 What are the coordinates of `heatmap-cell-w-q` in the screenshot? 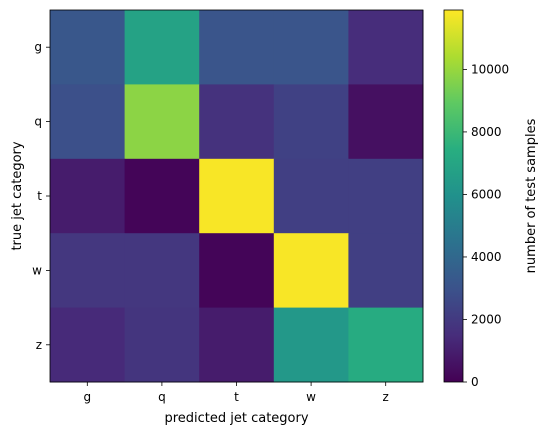 It's located at (162, 271).